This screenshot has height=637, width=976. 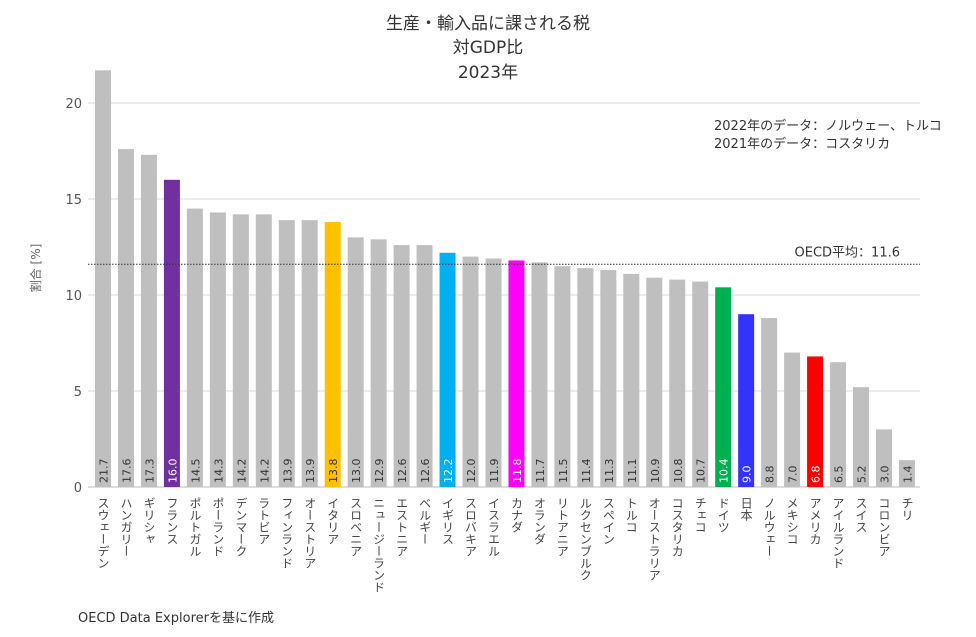 I want to click on bar-value-label: 12.2, so click(x=448, y=471).